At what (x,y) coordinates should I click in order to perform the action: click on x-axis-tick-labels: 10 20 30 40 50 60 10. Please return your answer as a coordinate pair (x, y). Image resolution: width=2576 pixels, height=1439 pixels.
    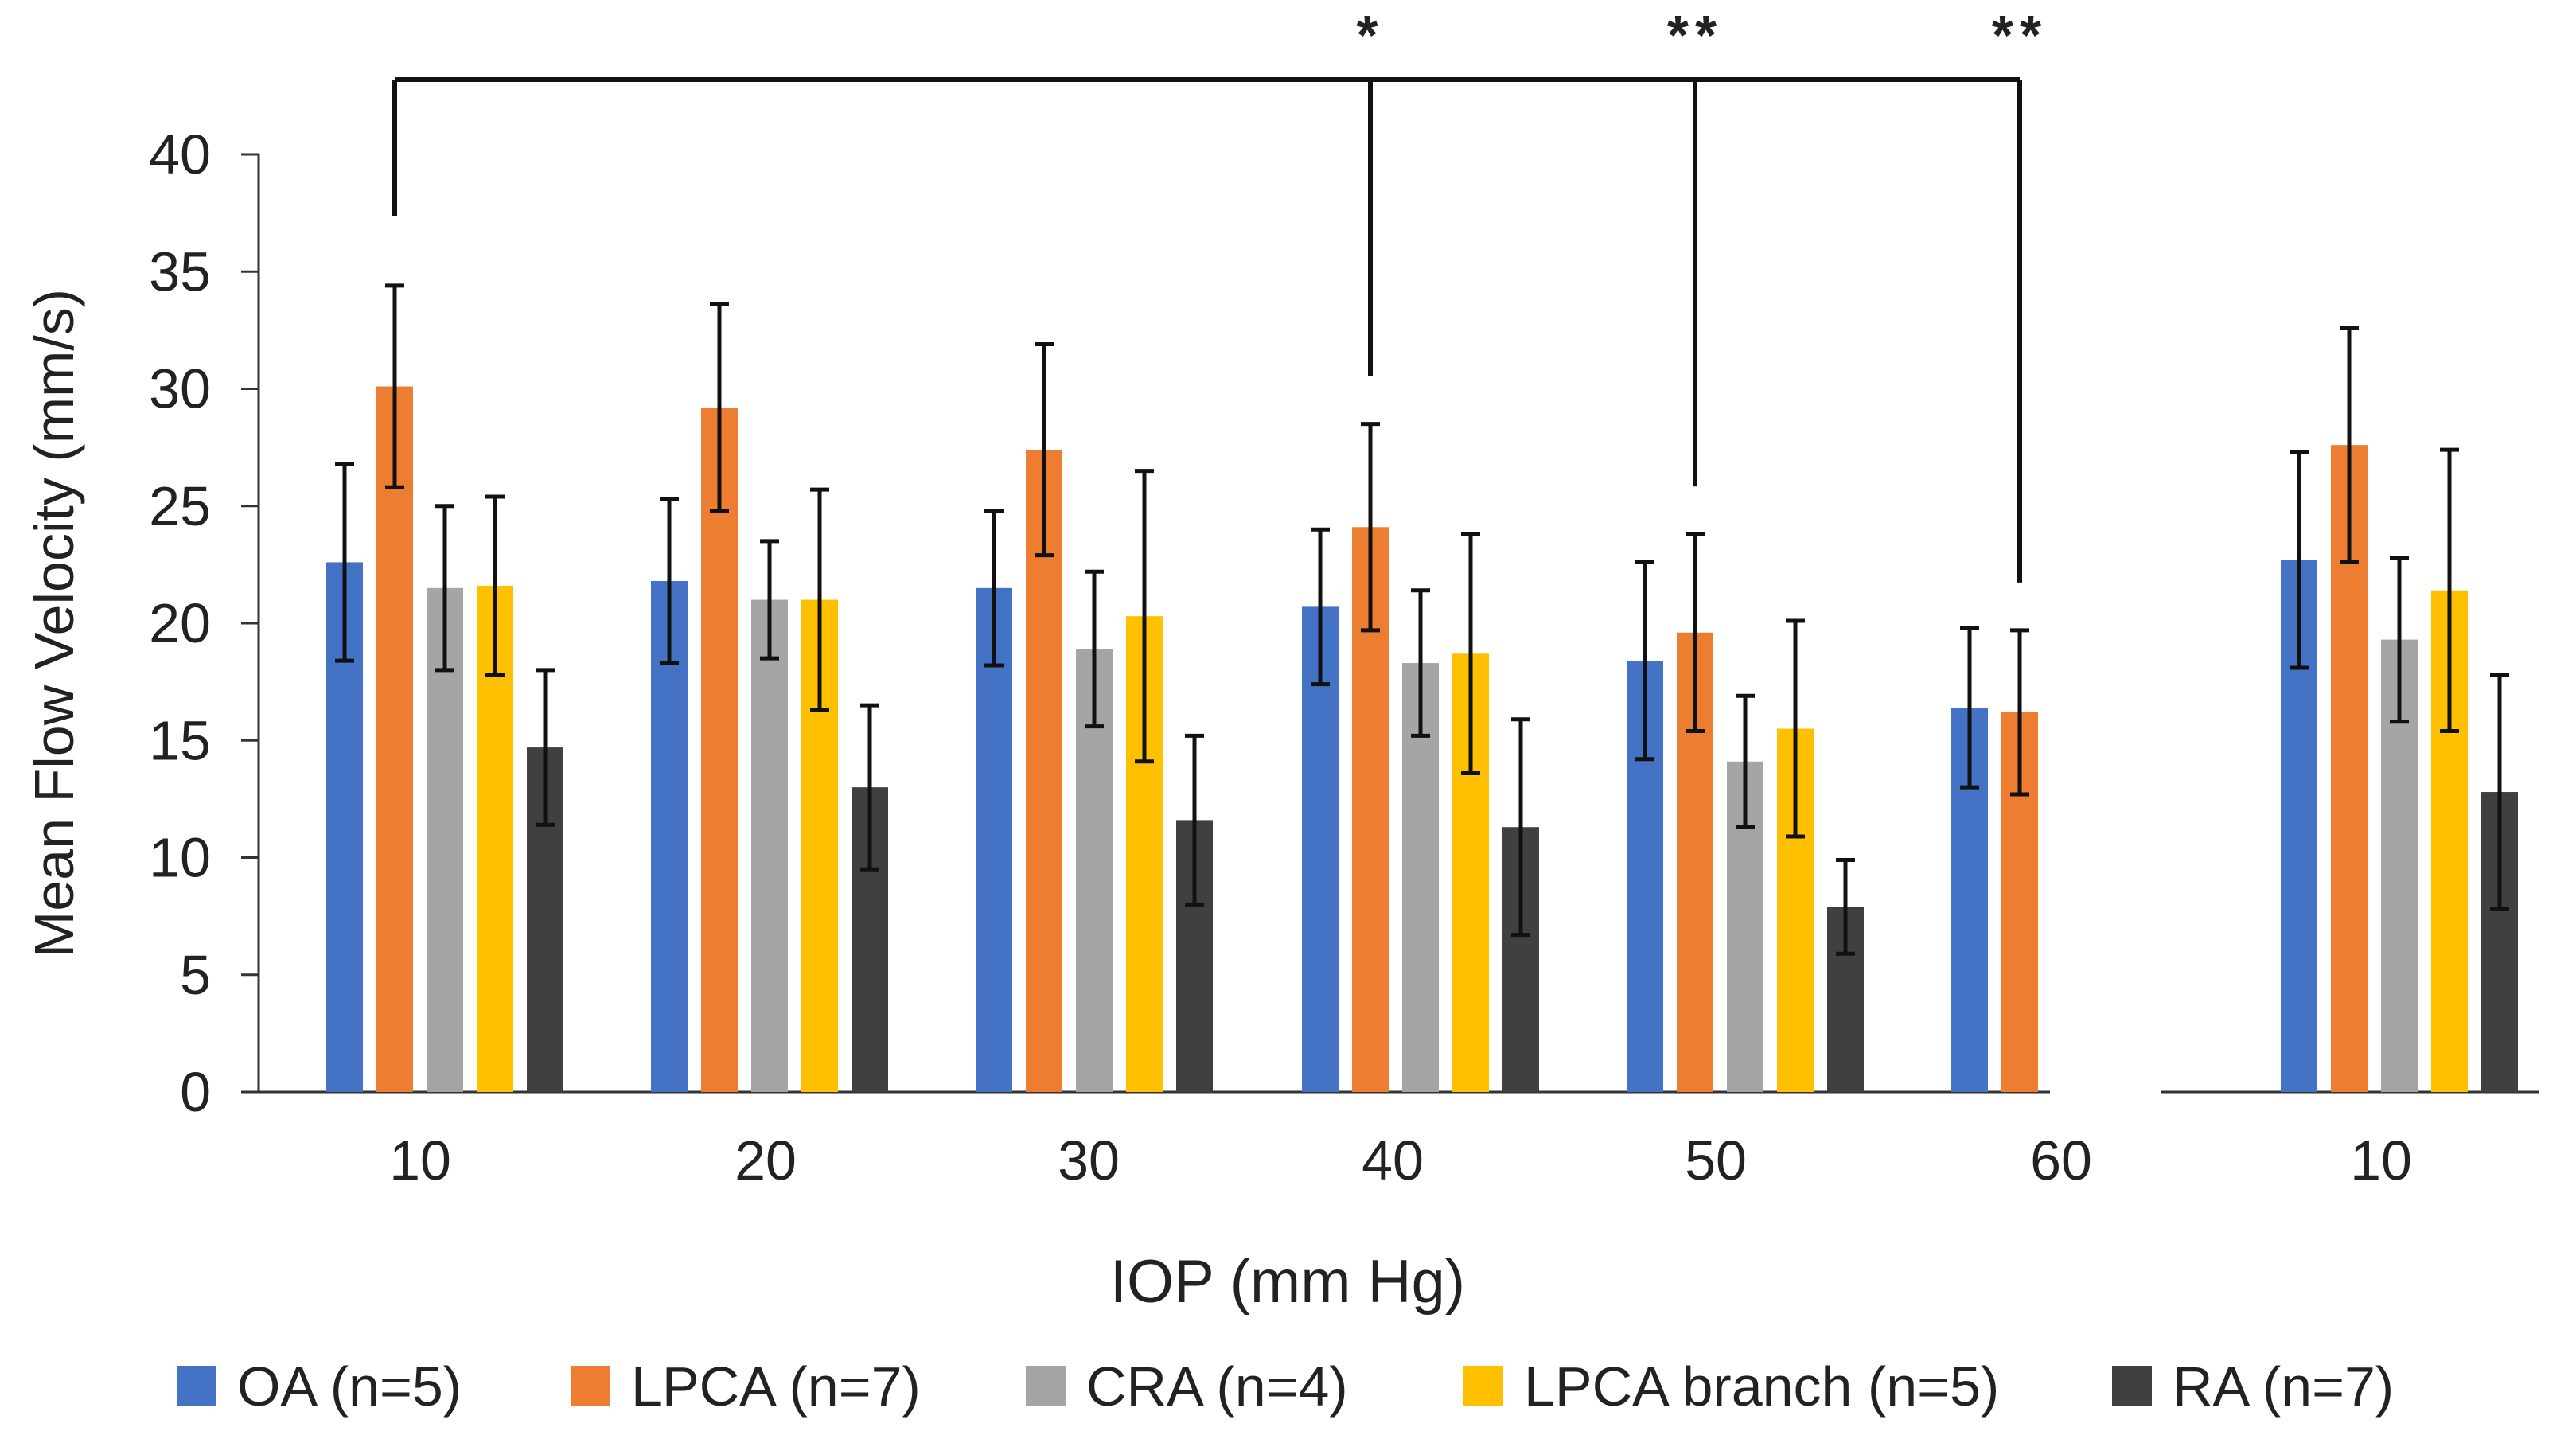
    Looking at the image, I should click on (1400, 1160).